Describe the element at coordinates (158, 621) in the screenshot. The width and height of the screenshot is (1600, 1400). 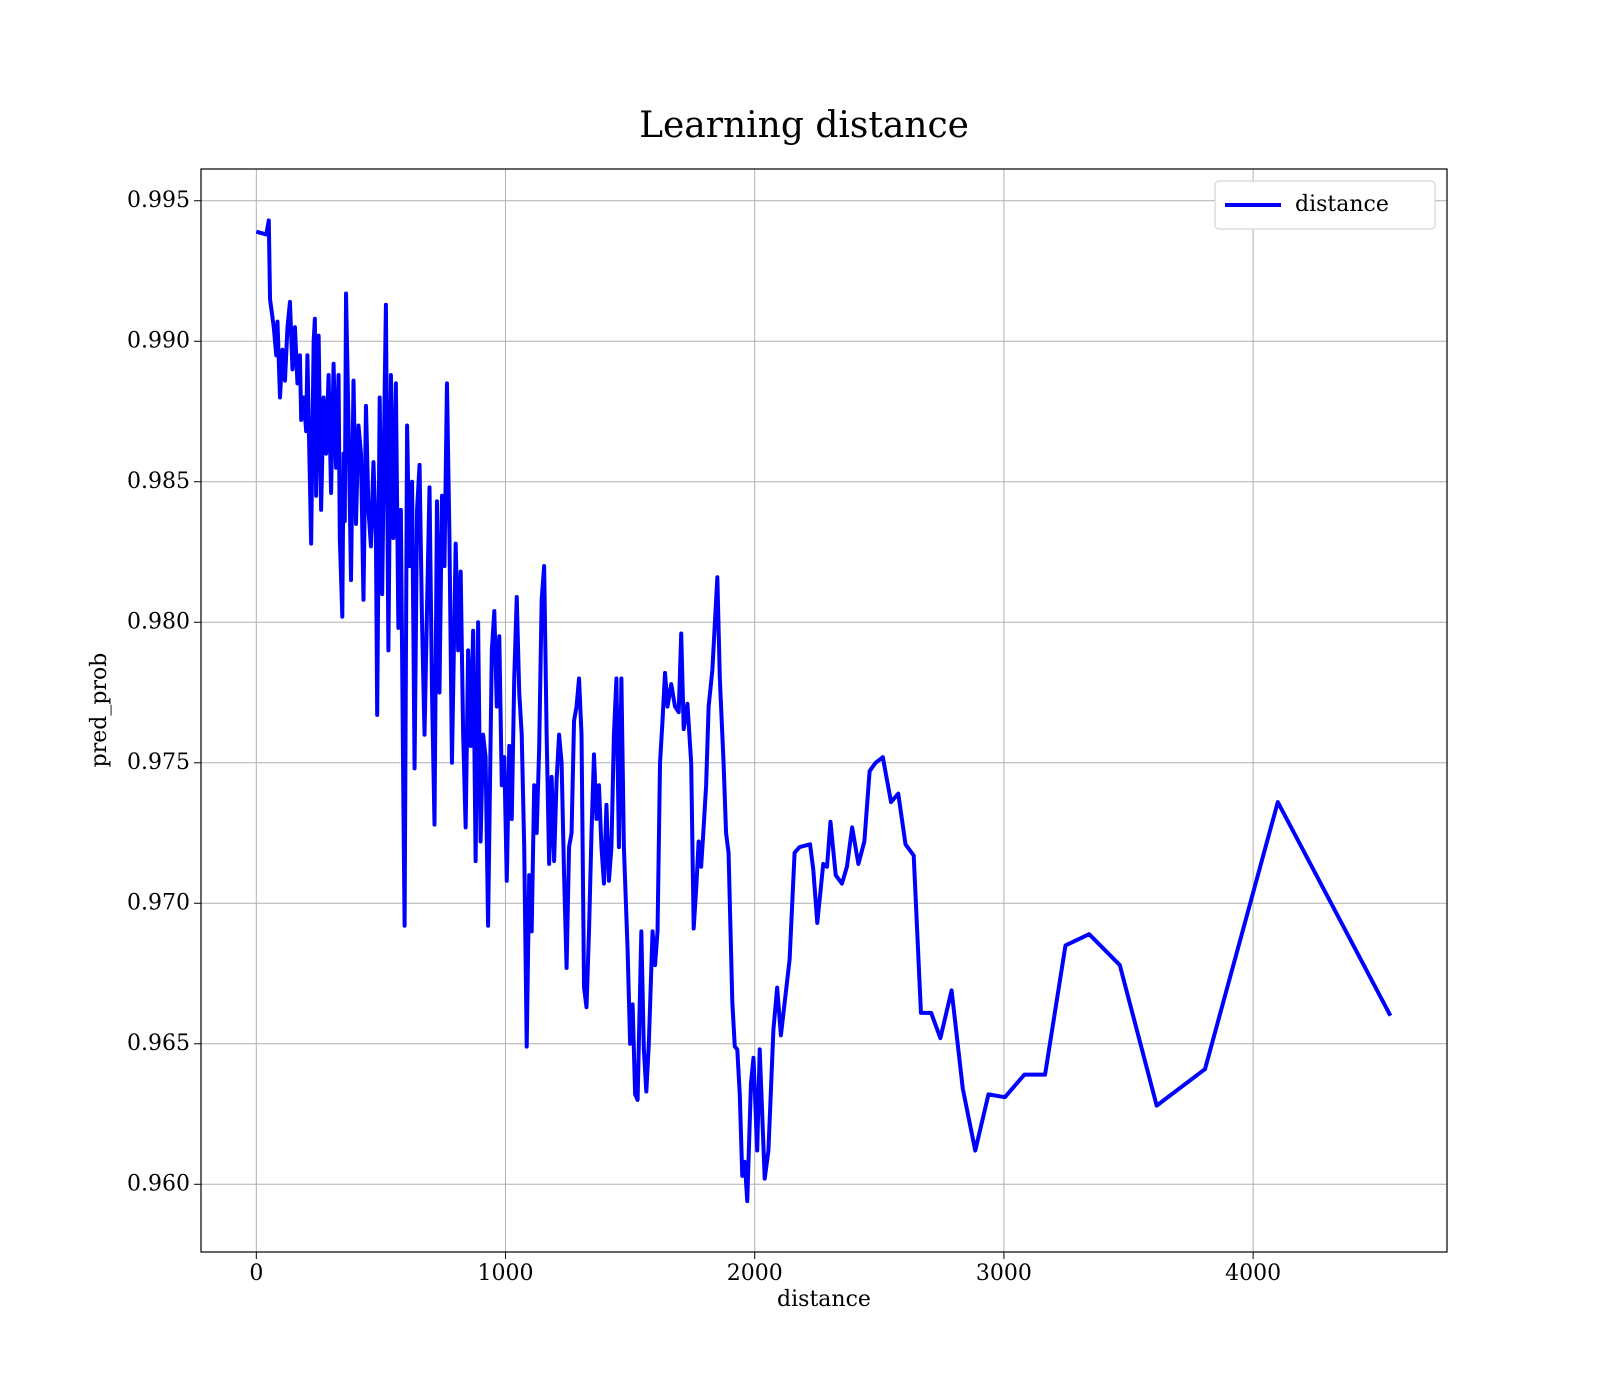
I see `y-tick-label: 0.980` at that location.